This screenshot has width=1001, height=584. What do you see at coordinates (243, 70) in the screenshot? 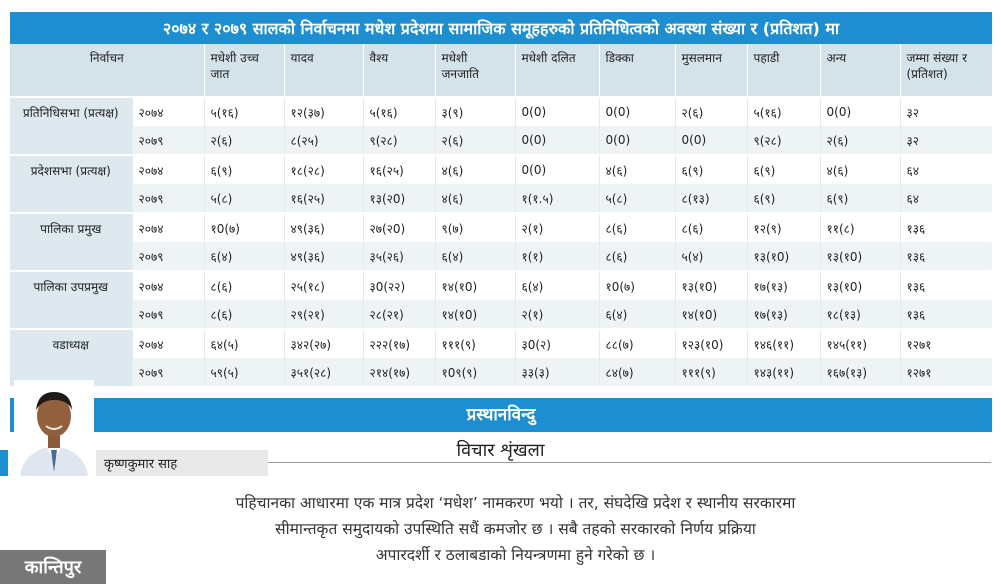
I see `column-header: मधेशी उच्च जात` at bounding box center [243, 70].